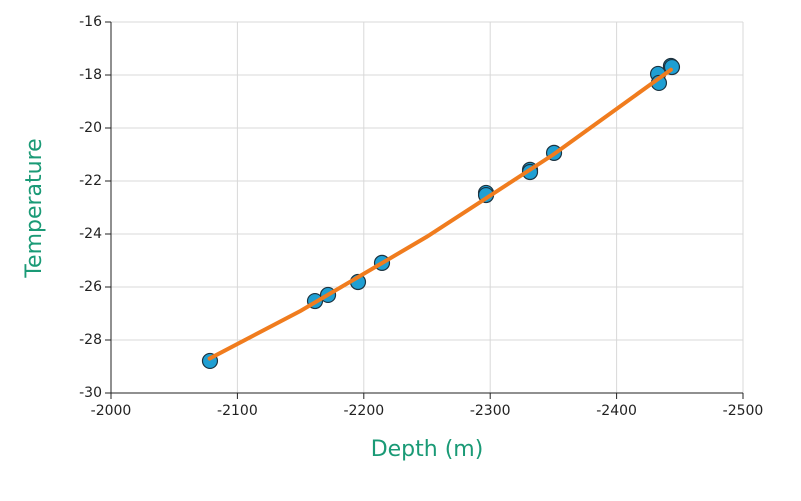  I want to click on y-tick-label: -16, so click(90, 22).